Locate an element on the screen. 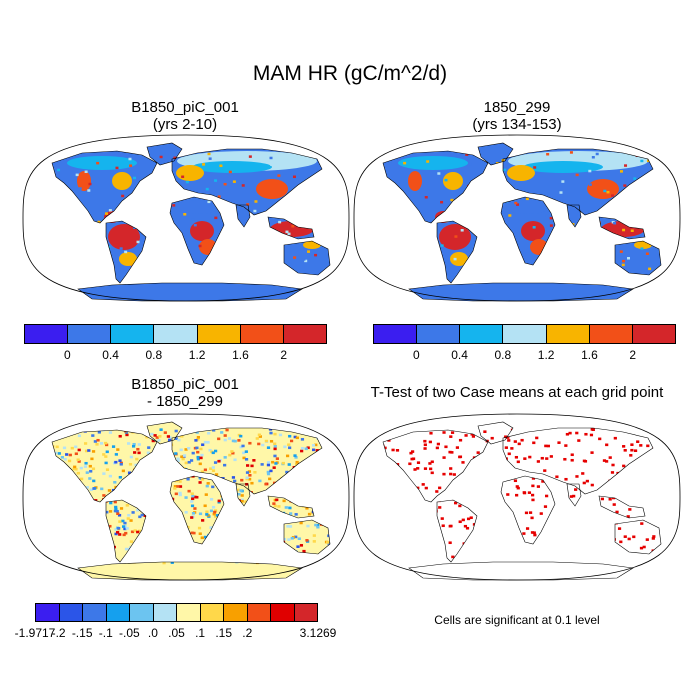  coastline-northAmerica is located at coordinates (104, 187).